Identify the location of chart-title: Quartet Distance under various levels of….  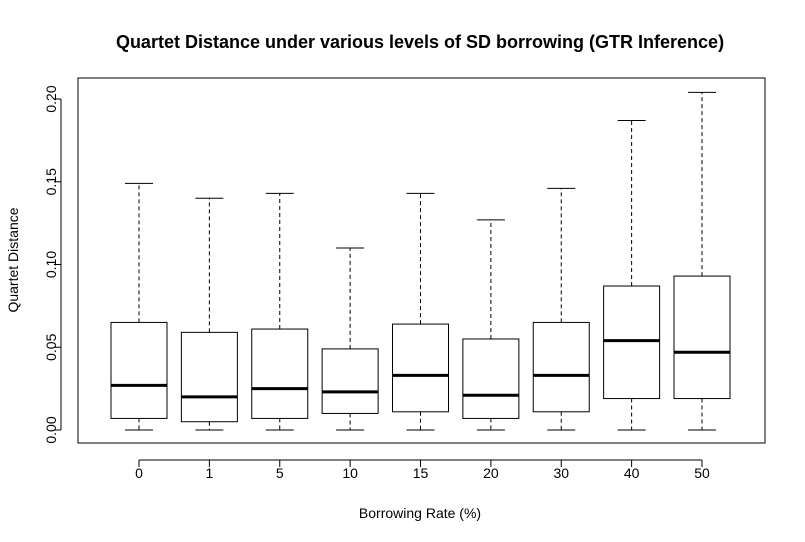
(420, 42).